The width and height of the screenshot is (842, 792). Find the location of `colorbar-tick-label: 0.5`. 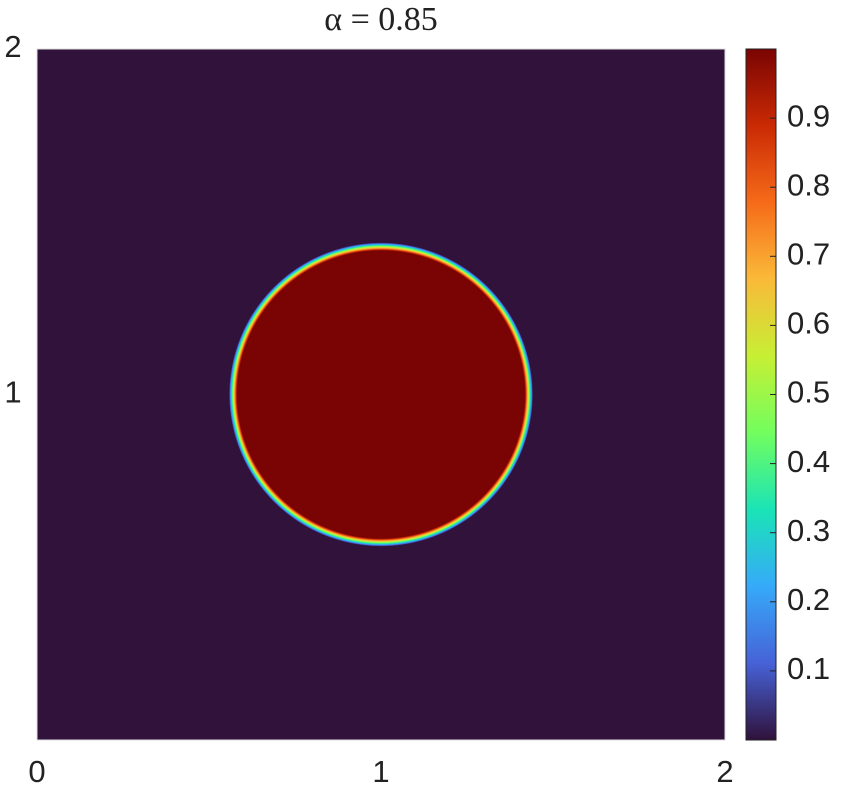

colorbar-tick-label: 0.5 is located at coordinates (808, 392).